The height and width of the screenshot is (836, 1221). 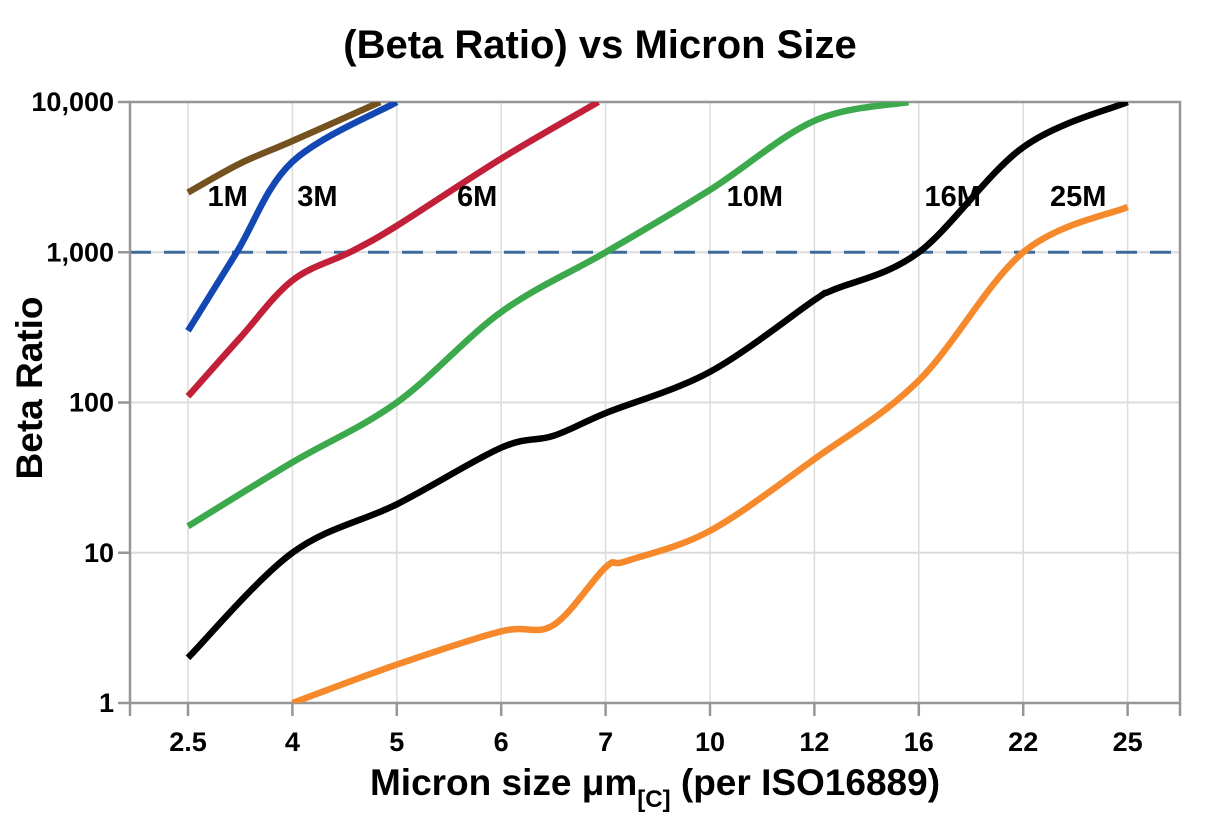 What do you see at coordinates (80, 252) in the screenshot?
I see `y-tick-label-1,000: 1,000` at bounding box center [80, 252].